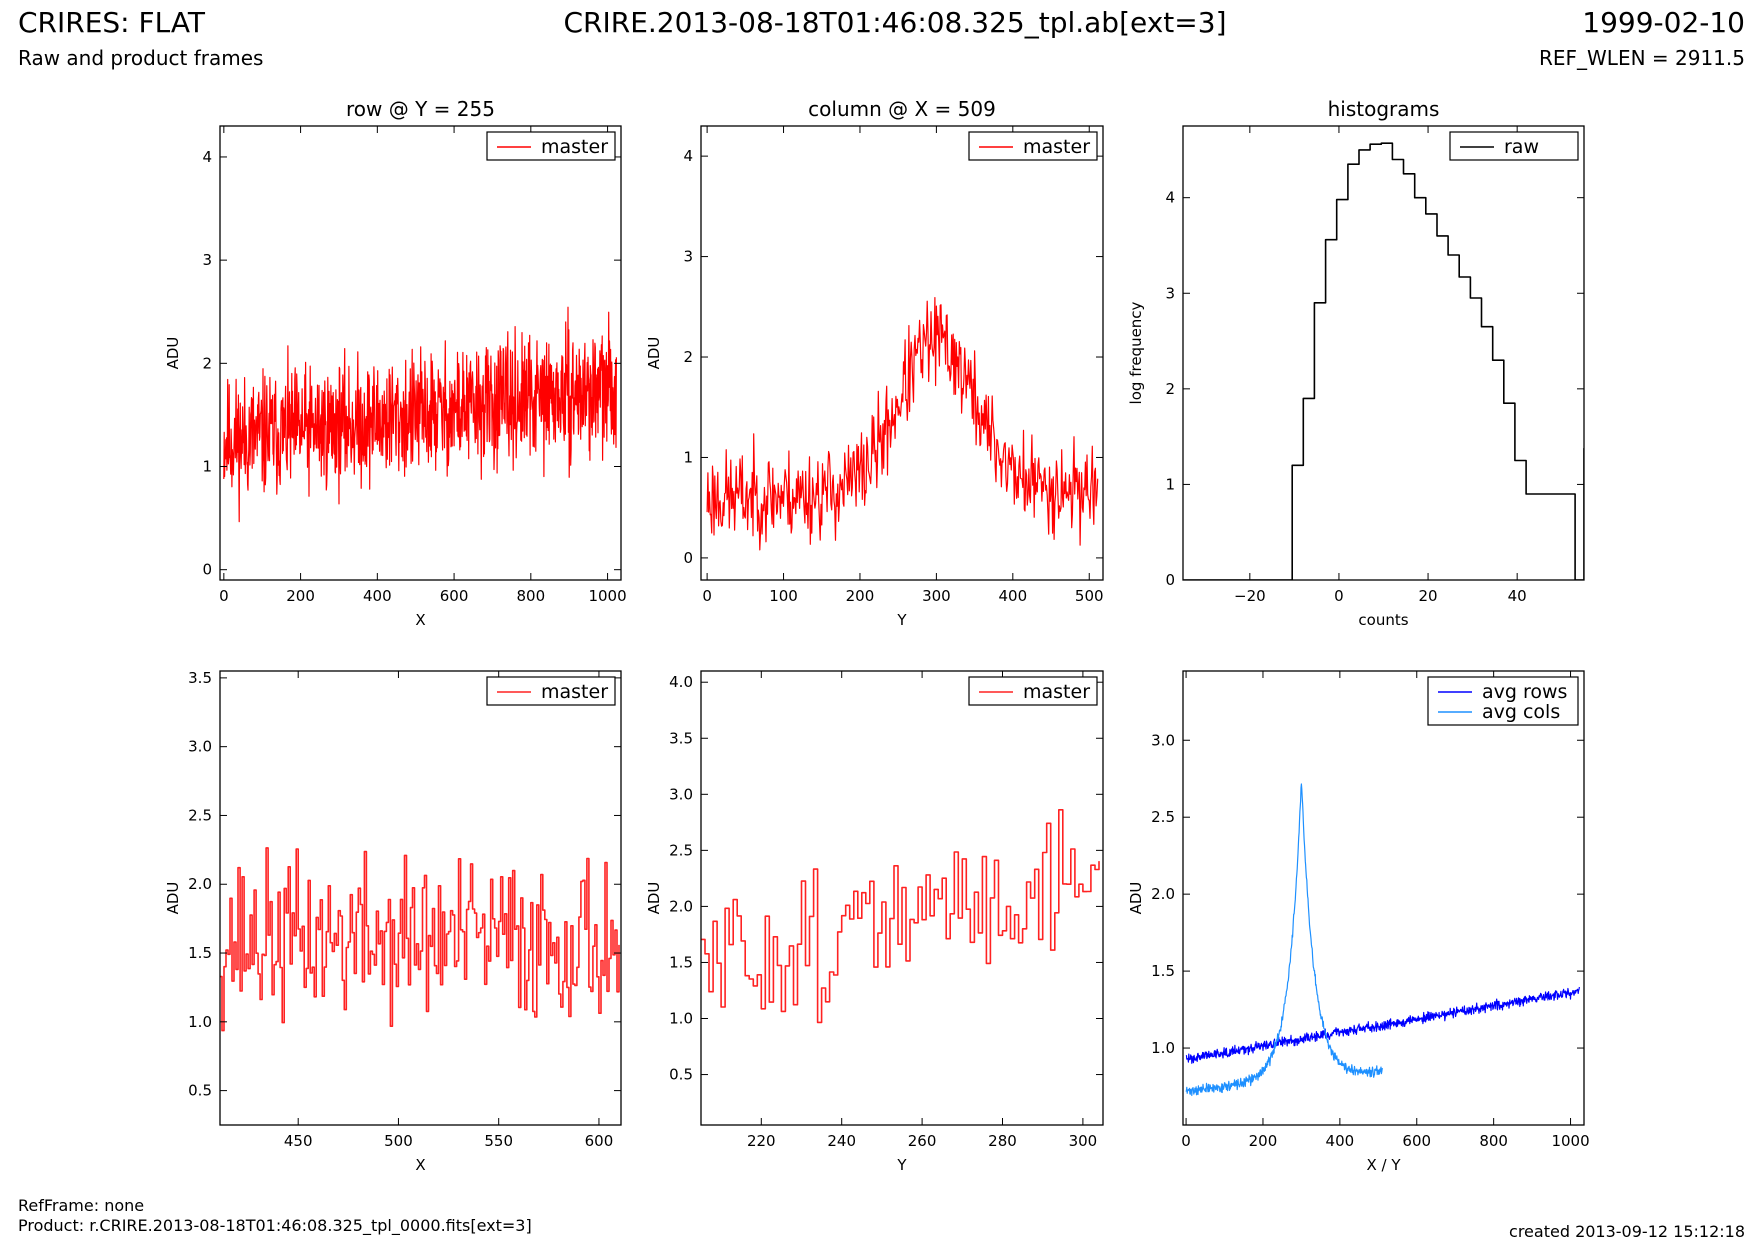 The image size is (1755, 1245). What do you see at coordinates (783, 596) in the screenshot?
I see `x-tick-label: 100` at bounding box center [783, 596].